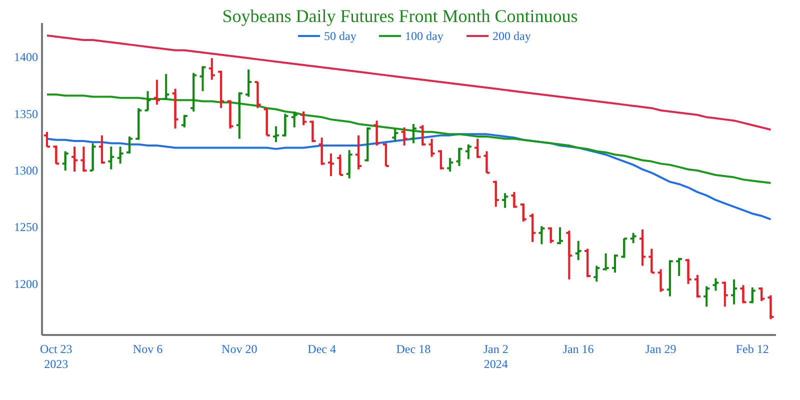  What do you see at coordinates (511, 36) in the screenshot?
I see `legend-label: 200 day` at bounding box center [511, 36].